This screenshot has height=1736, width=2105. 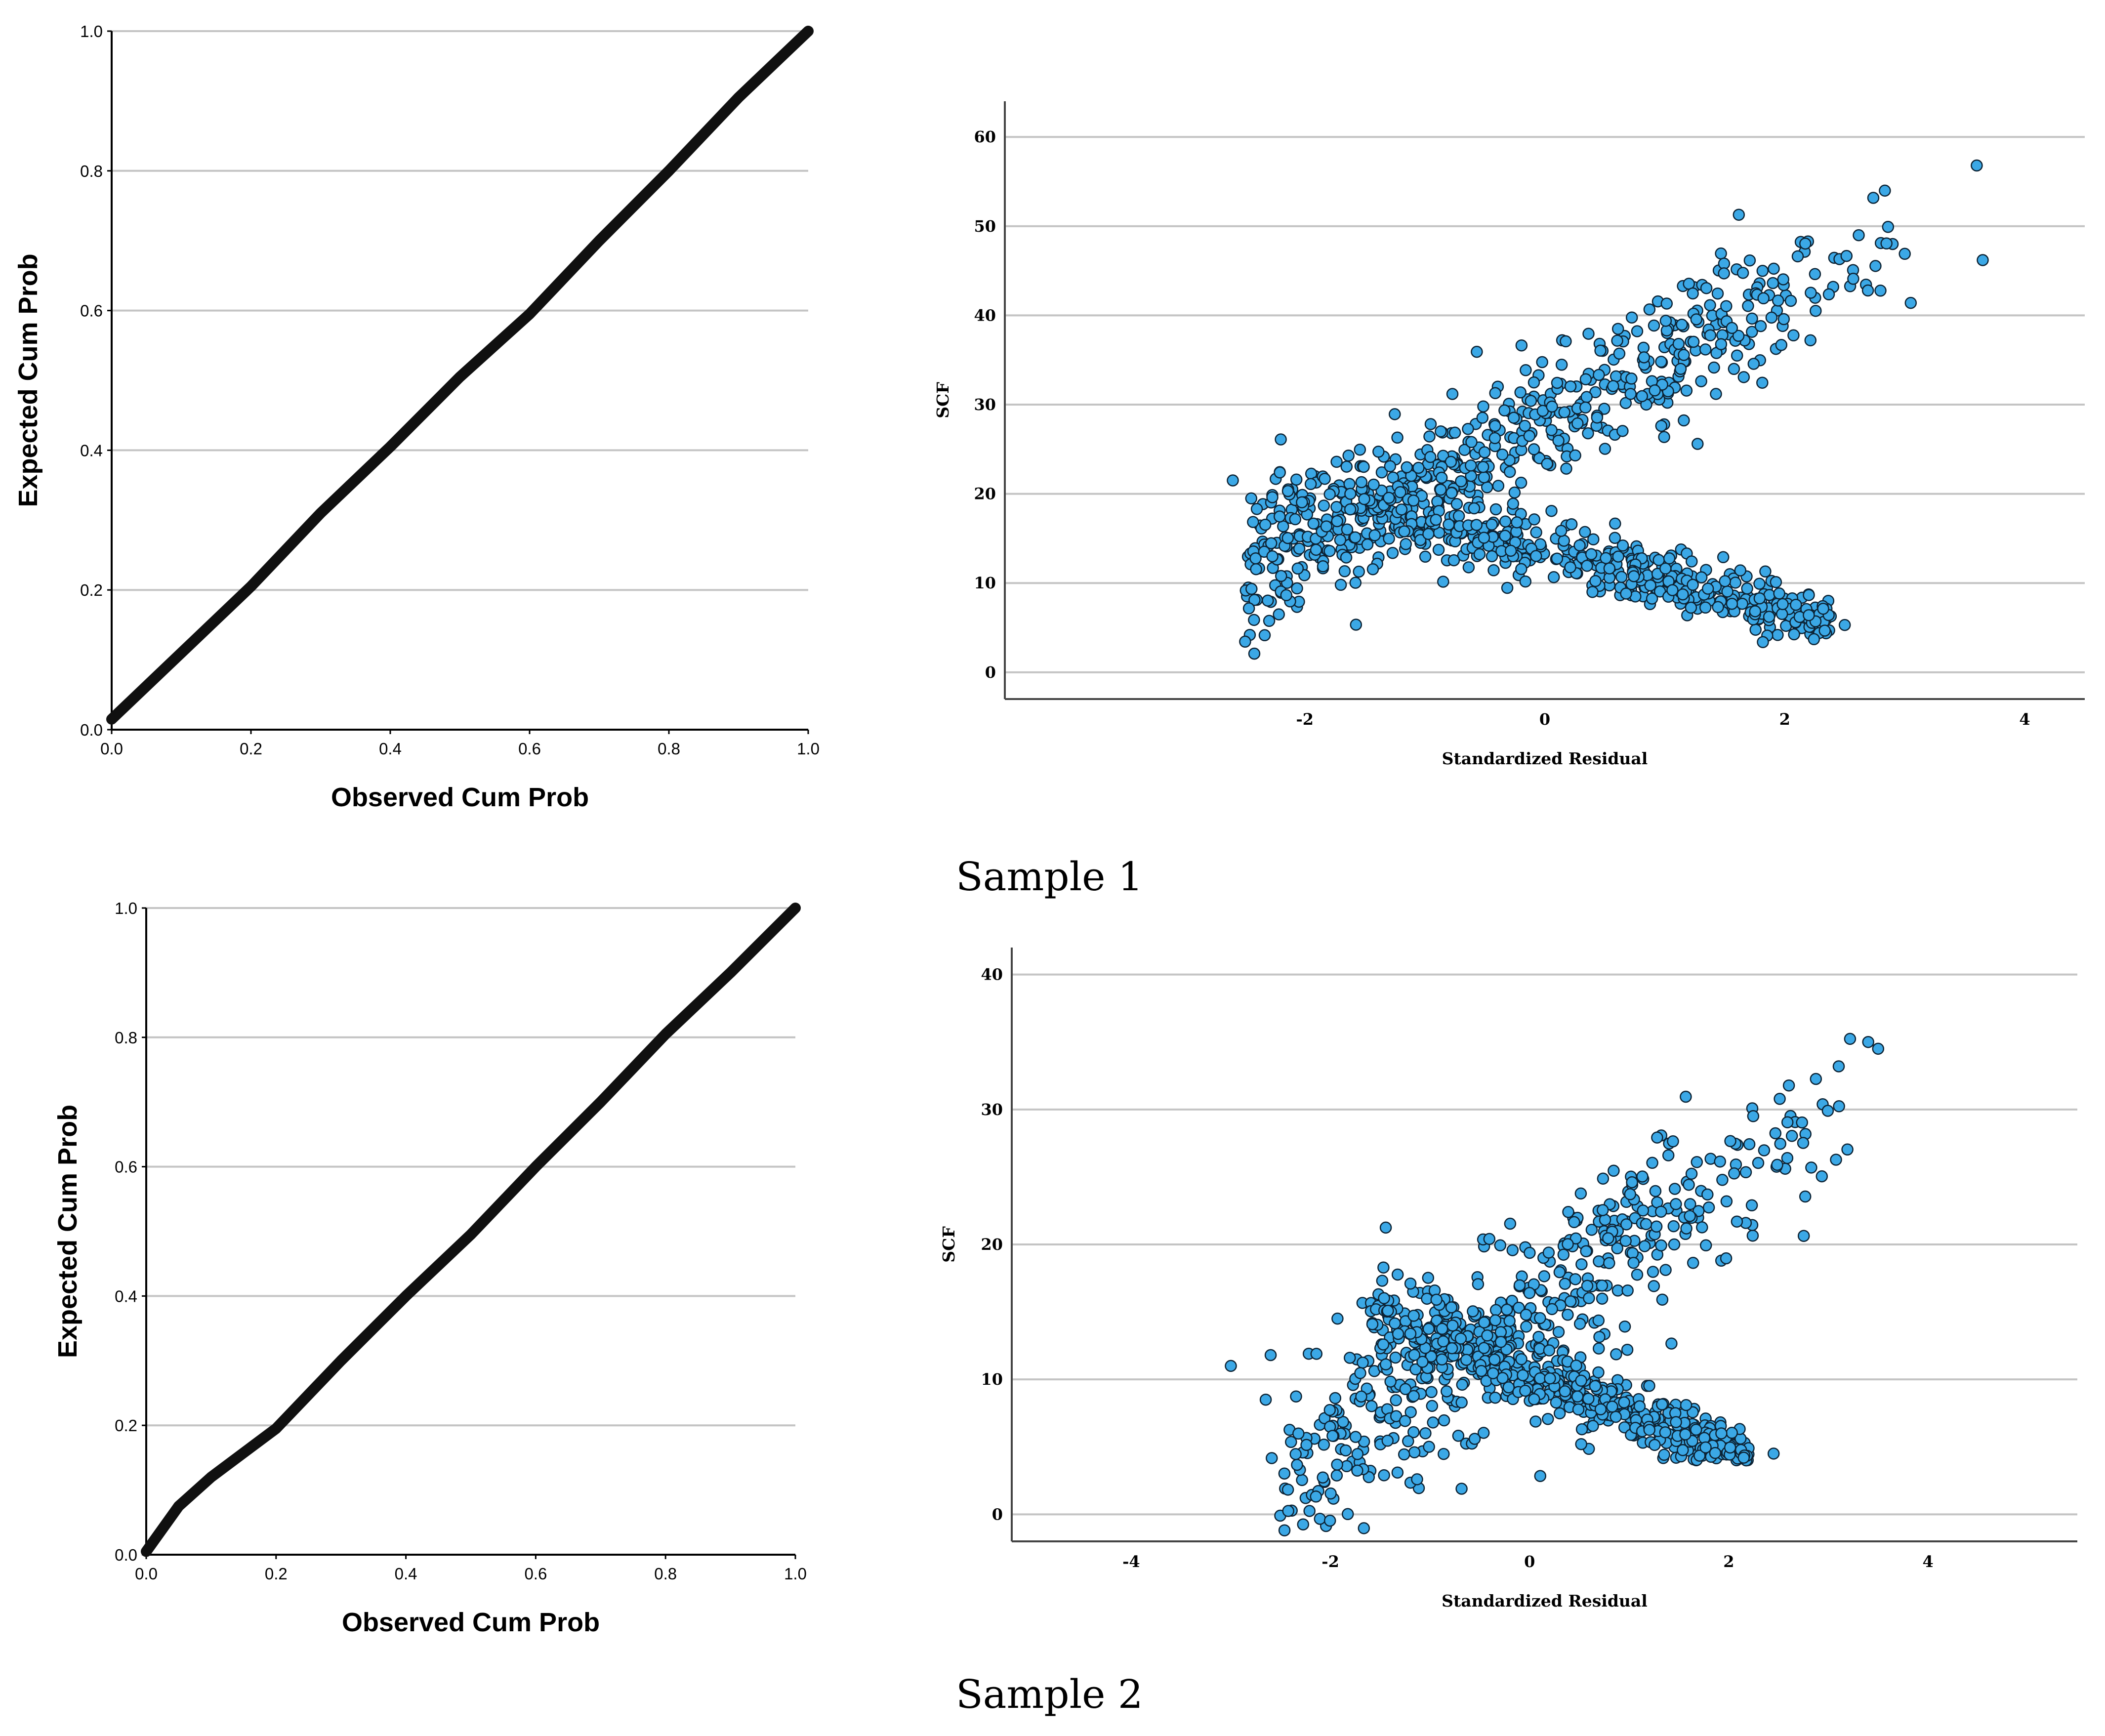 I want to click on y-tick-label: 30, so click(x=992, y=1109).